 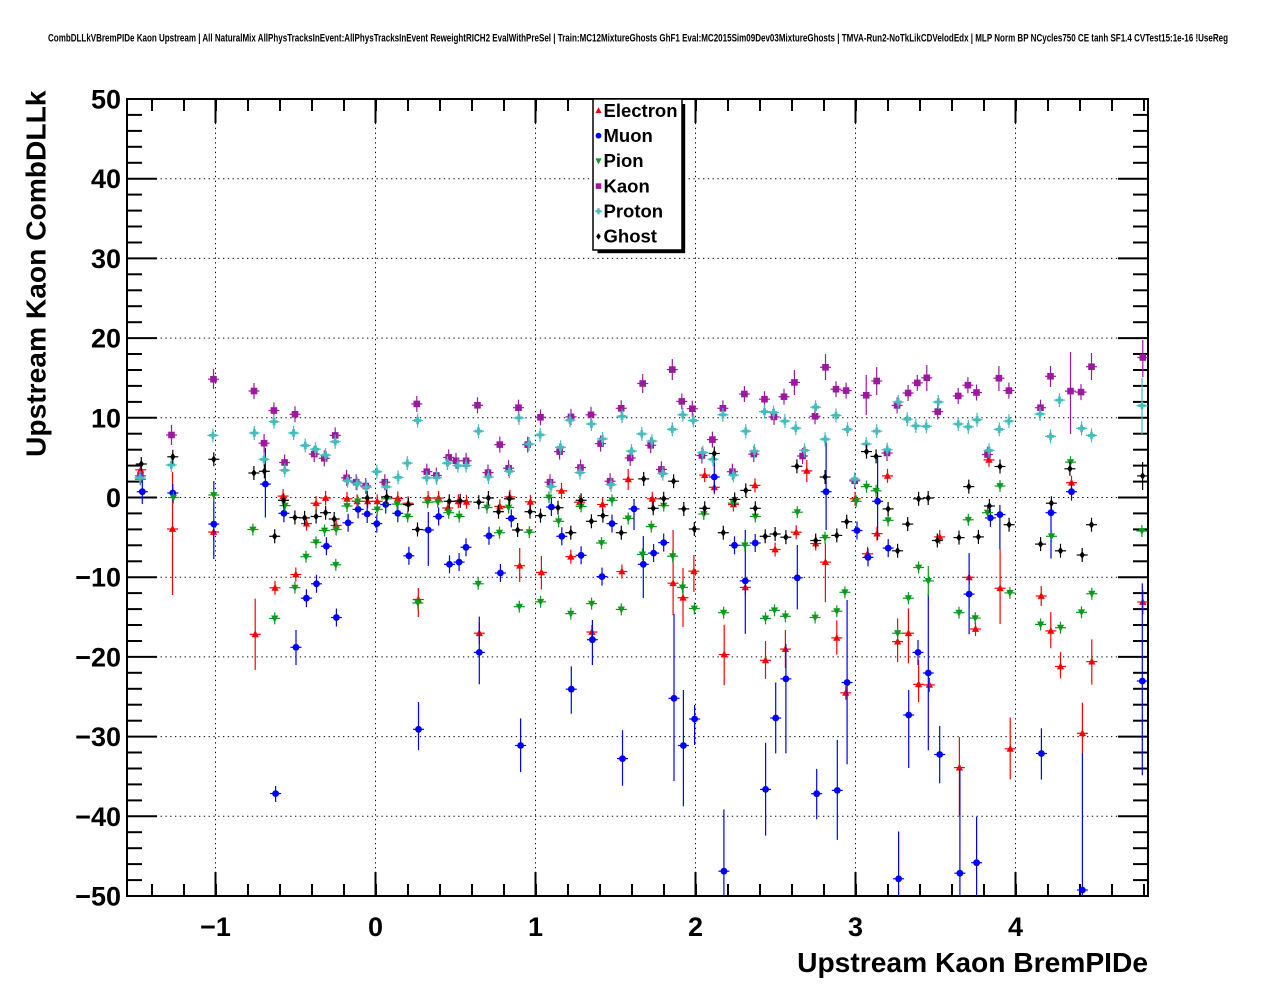 What do you see at coordinates (624, 160) in the screenshot?
I see `svg-text: Pion` at bounding box center [624, 160].